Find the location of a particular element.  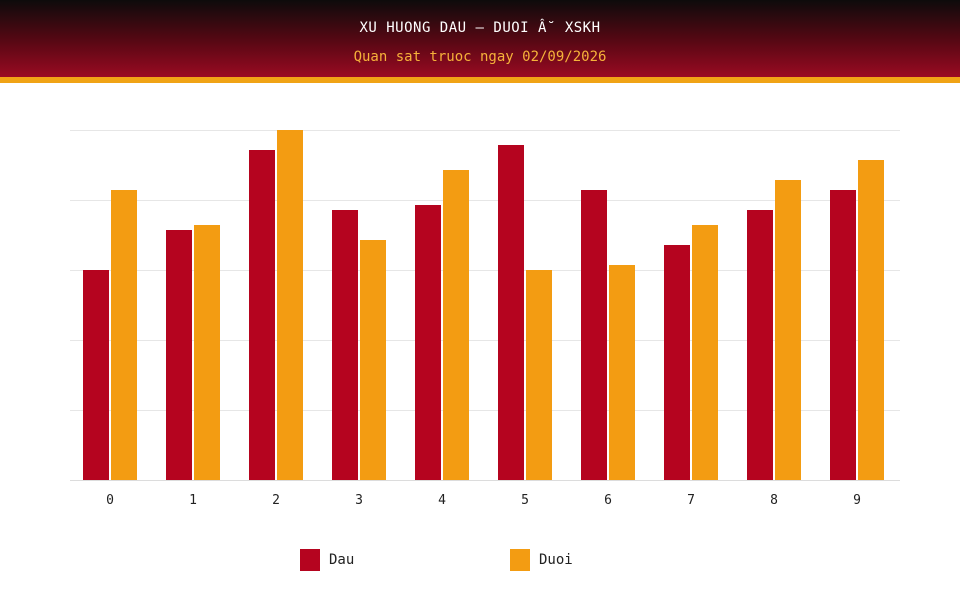

legend: Dau Duoi is located at coordinates (480, 561).